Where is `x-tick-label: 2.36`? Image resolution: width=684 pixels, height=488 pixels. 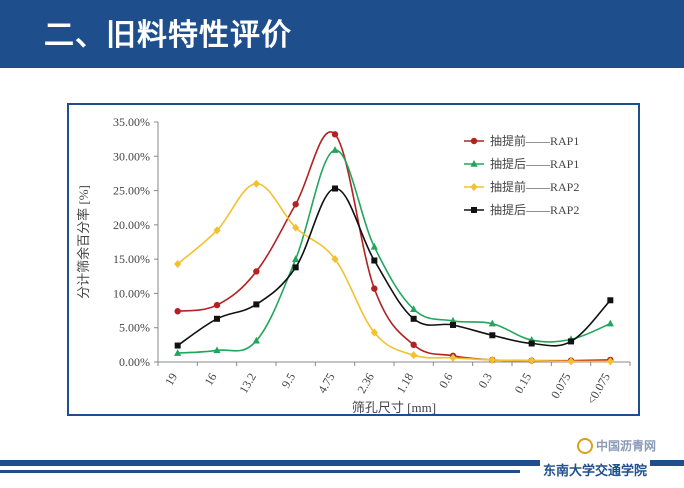
x-tick-label: 2.36 is located at coordinates (365, 383).